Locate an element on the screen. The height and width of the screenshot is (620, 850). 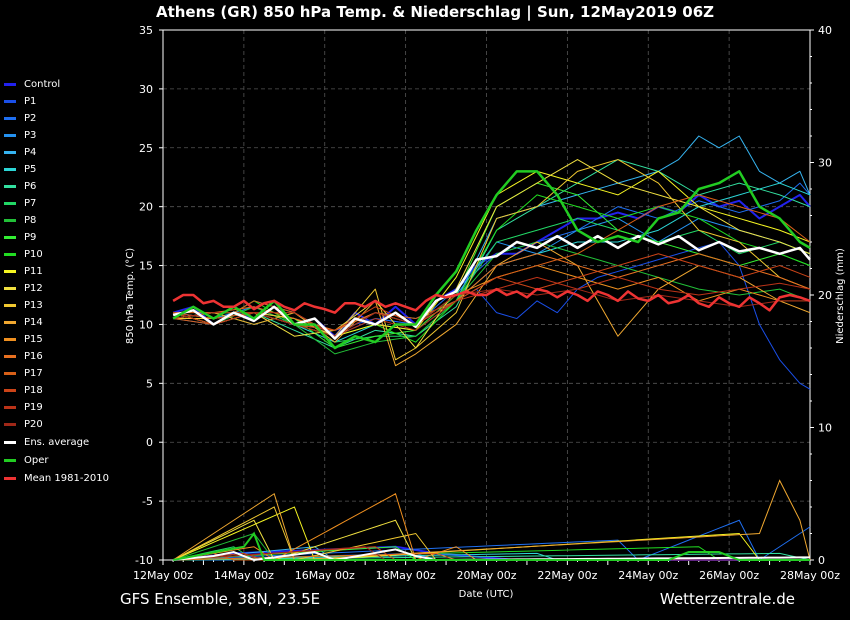
x-tick-label: 16May 00z is located at coordinates (325, 575).